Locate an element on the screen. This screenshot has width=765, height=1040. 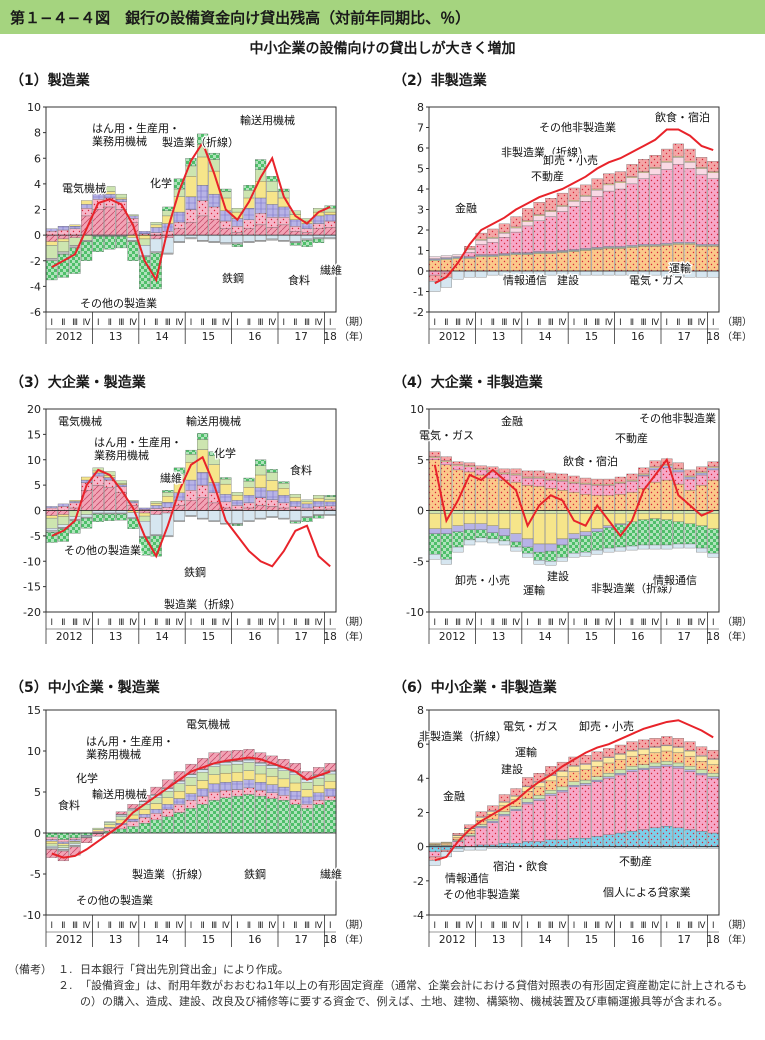
figure-subtitle: 中小企業の設備向けの貸出しが大きく増加 is located at coordinates (382, 49).